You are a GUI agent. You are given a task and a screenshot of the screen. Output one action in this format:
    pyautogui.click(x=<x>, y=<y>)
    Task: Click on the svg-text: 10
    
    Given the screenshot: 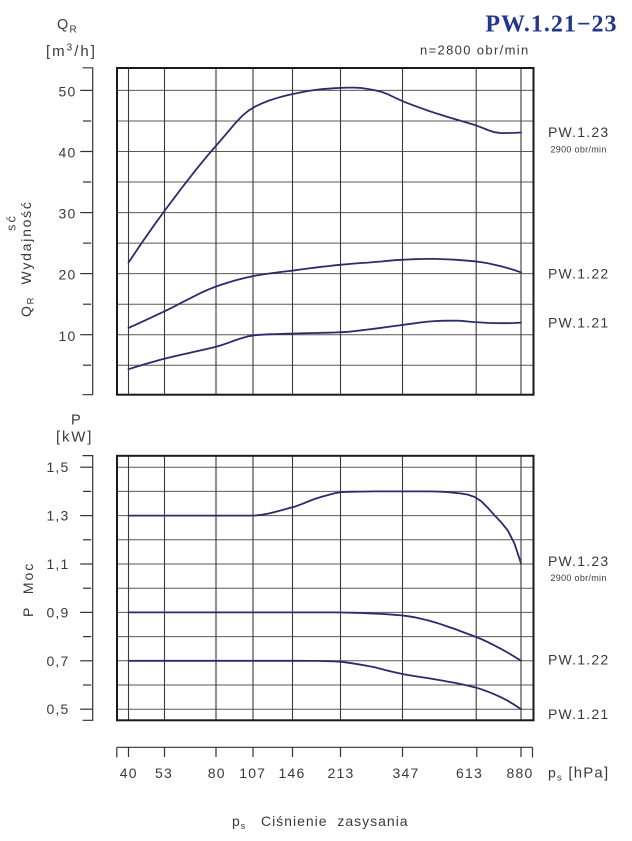 What is the action you would take?
    pyautogui.click(x=68, y=336)
    